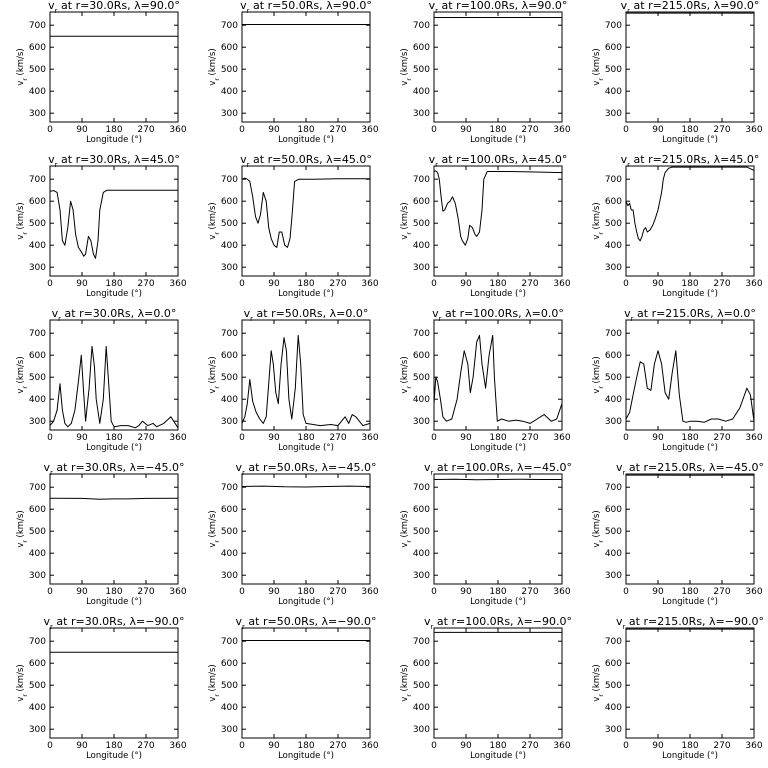 This screenshot has width=768, height=768. Describe the element at coordinates (306, 469) in the screenshot. I see `subplot-title: vr at r=50.0Rs, λ=−45.0°` at that location.